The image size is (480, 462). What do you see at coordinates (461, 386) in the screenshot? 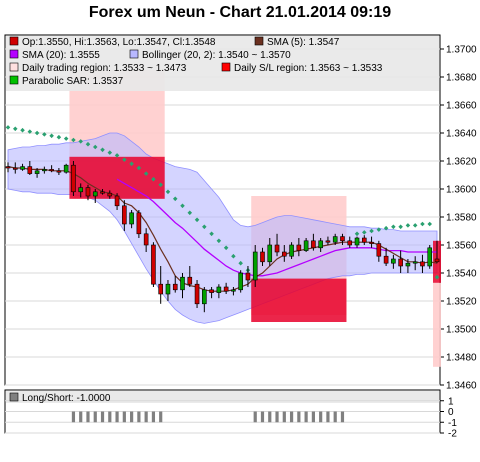
I see `y-tick-label: 1.3460` at bounding box center [461, 386].